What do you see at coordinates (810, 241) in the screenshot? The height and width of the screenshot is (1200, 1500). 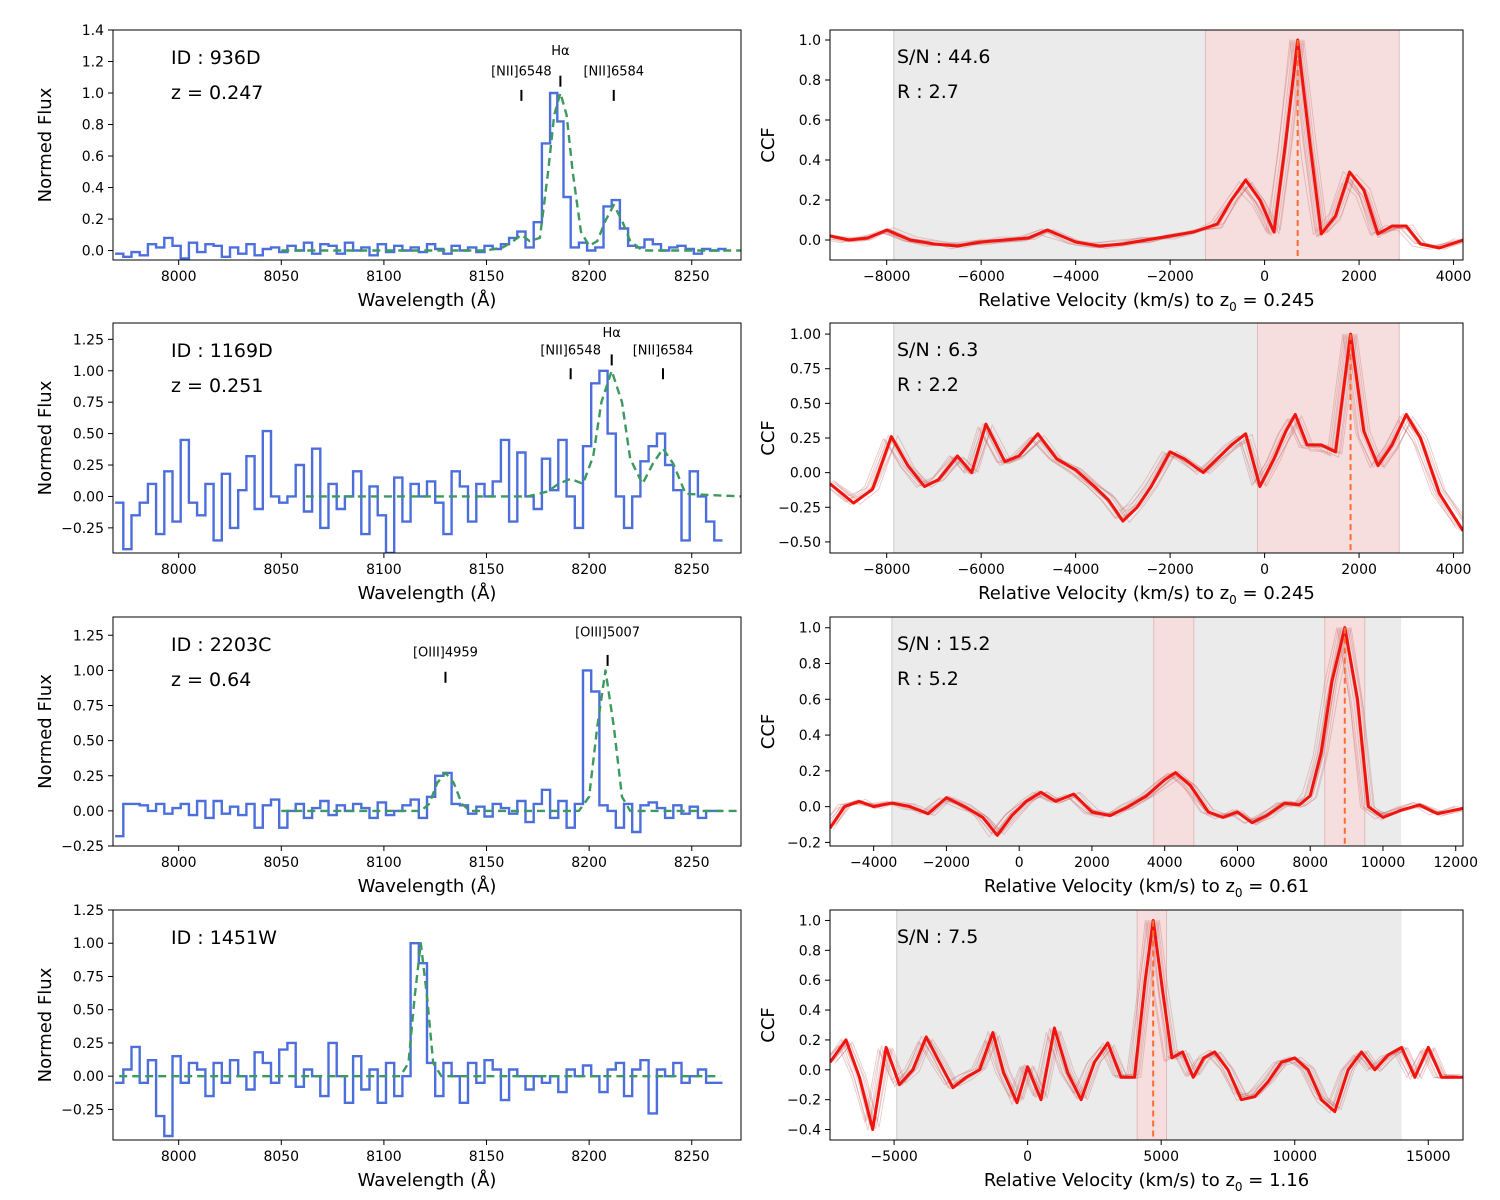 I see `y-tick-label: 0.0` at bounding box center [810, 241].